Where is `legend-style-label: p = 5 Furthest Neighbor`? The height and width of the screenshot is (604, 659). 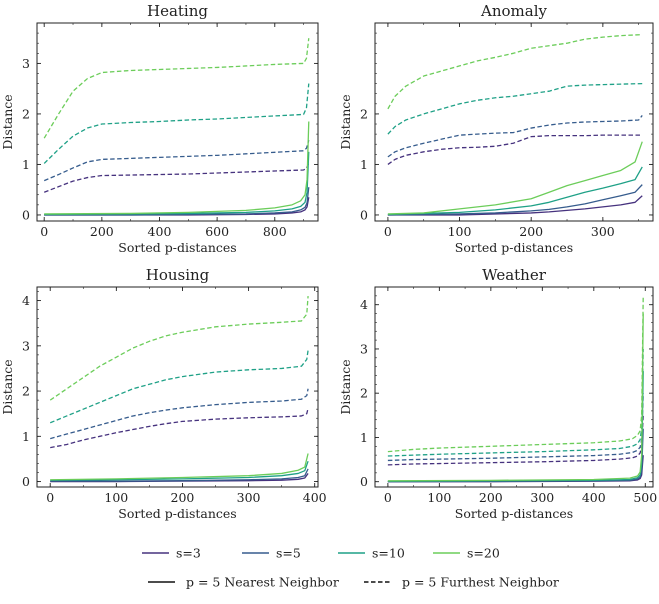
legend-style-label: p = 5 Furthest Neighbor is located at coordinates (480, 582).